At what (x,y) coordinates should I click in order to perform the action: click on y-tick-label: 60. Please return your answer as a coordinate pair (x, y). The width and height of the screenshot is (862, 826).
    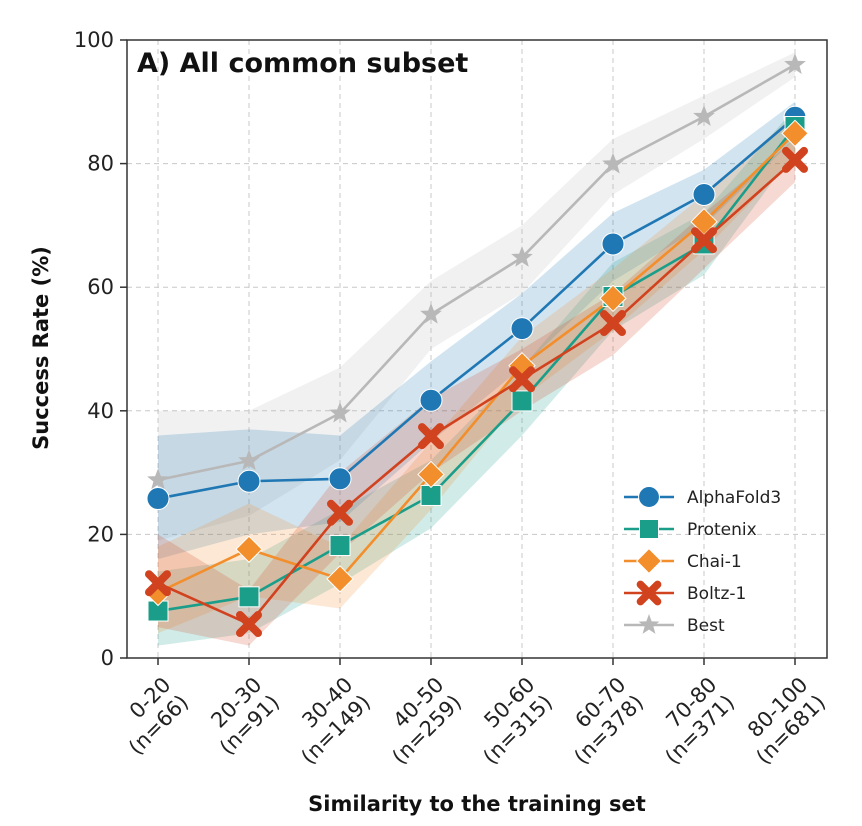
    Looking at the image, I should click on (100, 287).